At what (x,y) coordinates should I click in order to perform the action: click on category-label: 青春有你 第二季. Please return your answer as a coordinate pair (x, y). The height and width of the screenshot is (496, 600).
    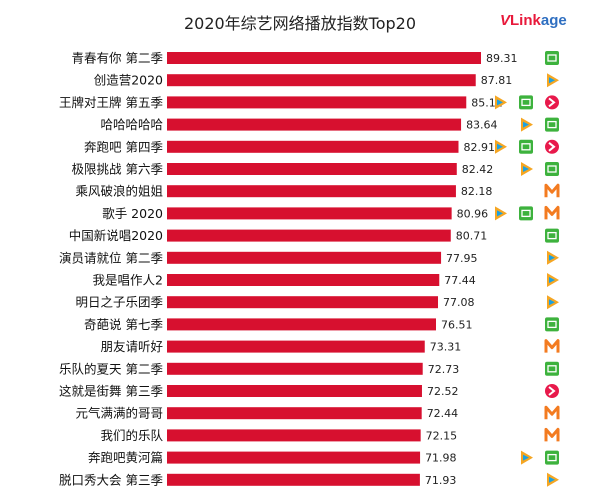
    Looking at the image, I should click on (118, 58).